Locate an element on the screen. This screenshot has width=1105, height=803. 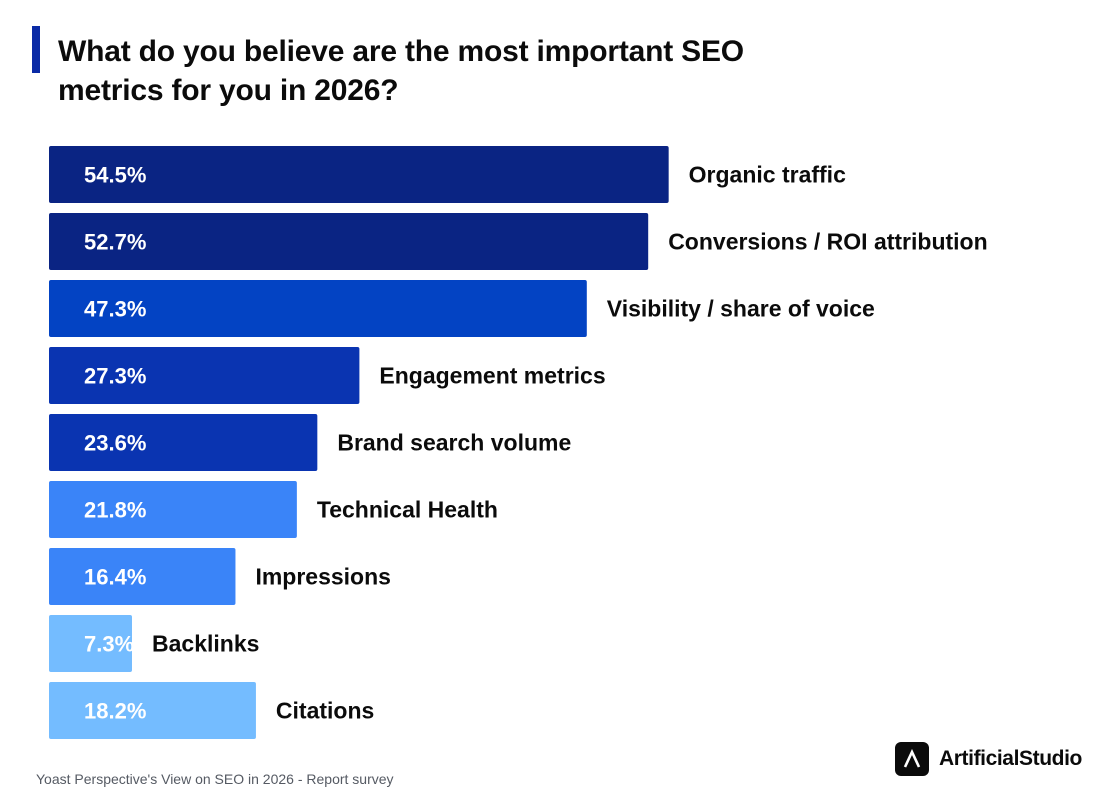
chevron-up-icon is located at coordinates (912, 759).